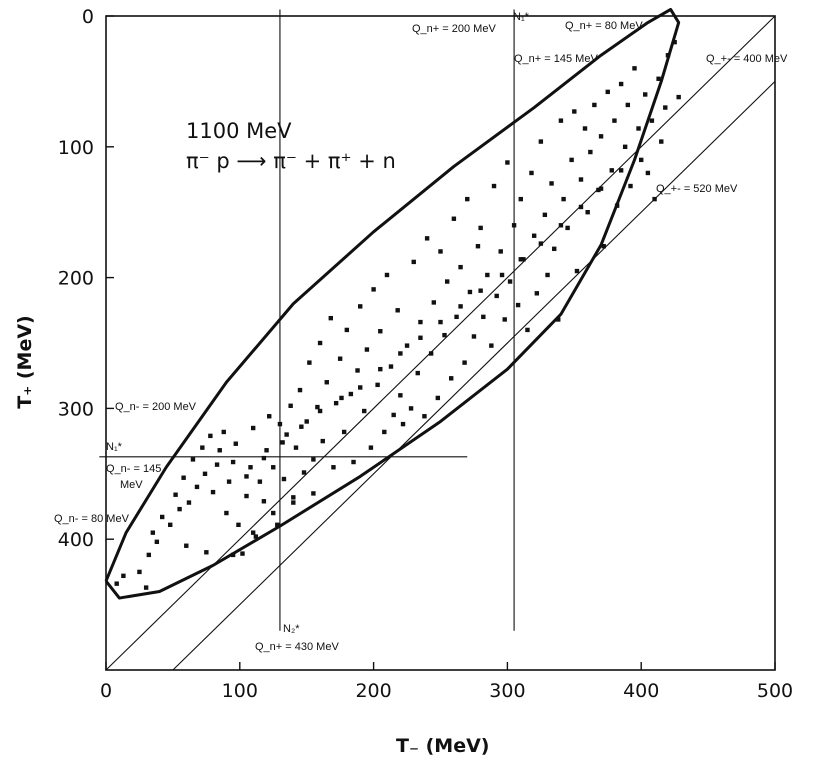 The width and height of the screenshot is (816, 761). What do you see at coordinates (775, 691) in the screenshot?
I see `x-tick-label: 500` at bounding box center [775, 691].